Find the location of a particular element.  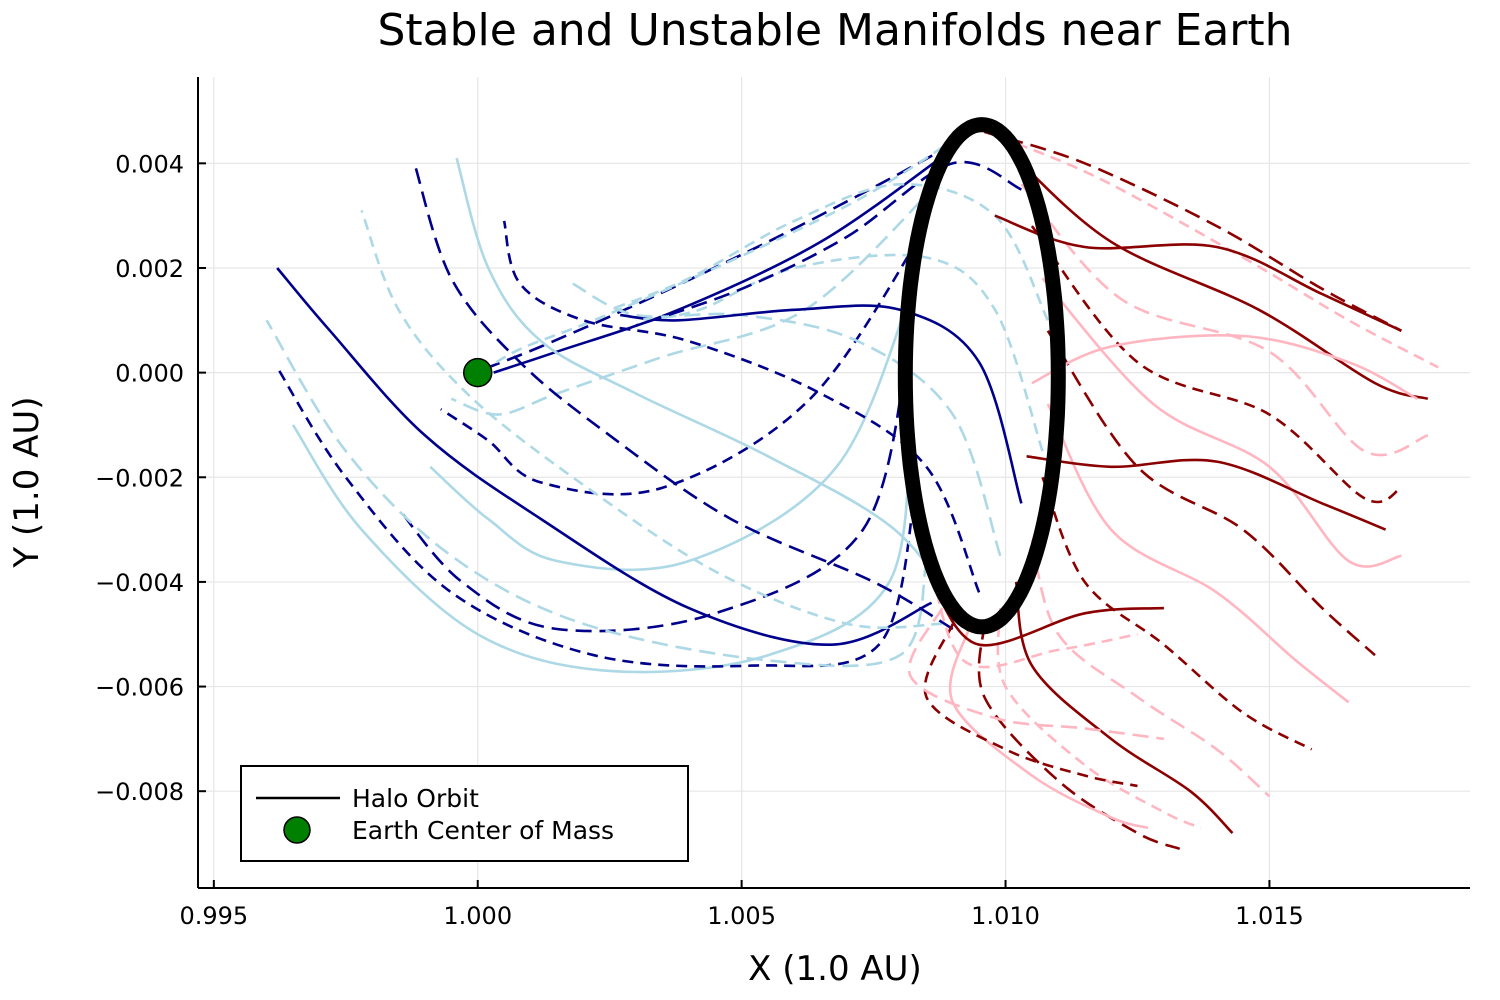

legend-box is located at coordinates (464, 813).